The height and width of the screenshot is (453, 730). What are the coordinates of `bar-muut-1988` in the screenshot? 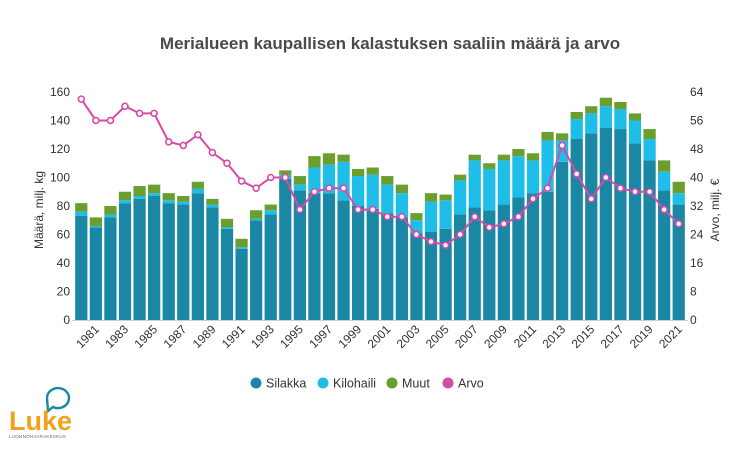 It's located at (197, 185).